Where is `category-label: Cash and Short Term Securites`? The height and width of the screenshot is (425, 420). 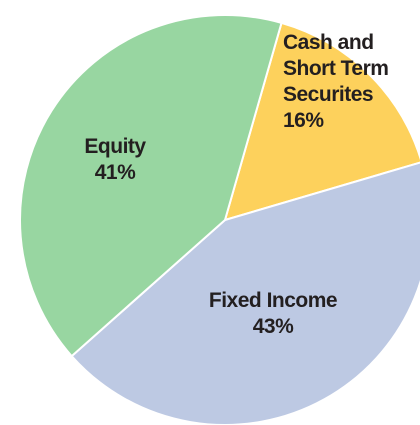 category-label: Cash and Short Term Securites is located at coordinates (336, 68).